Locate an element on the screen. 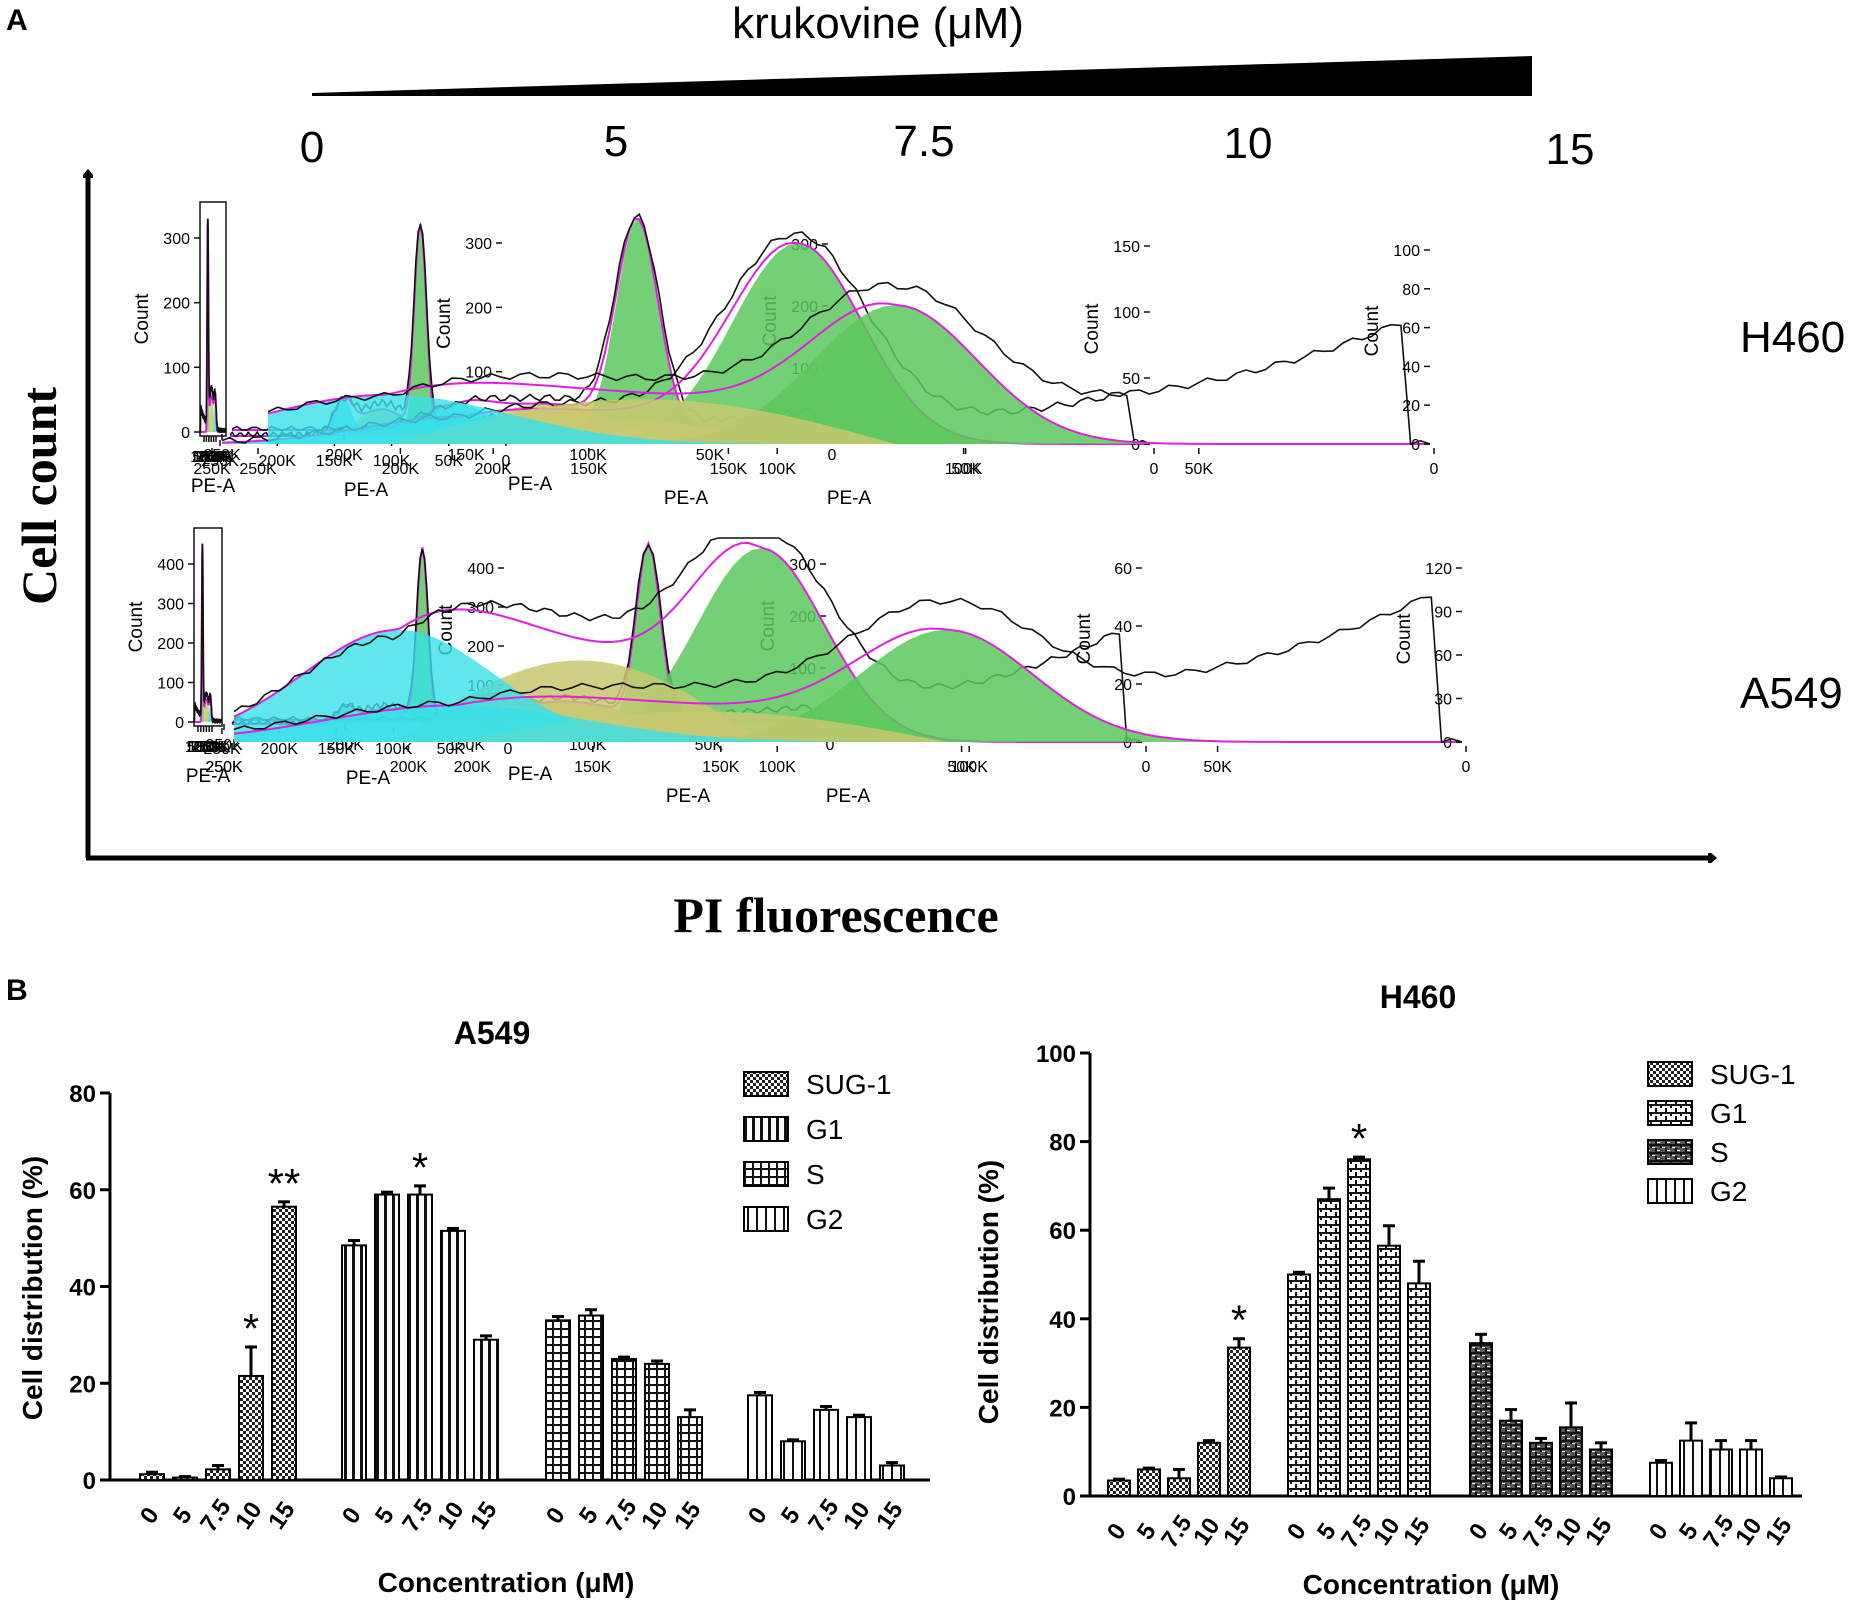  y-axis-title: Cell distribution (%) is located at coordinates (32, 1288).